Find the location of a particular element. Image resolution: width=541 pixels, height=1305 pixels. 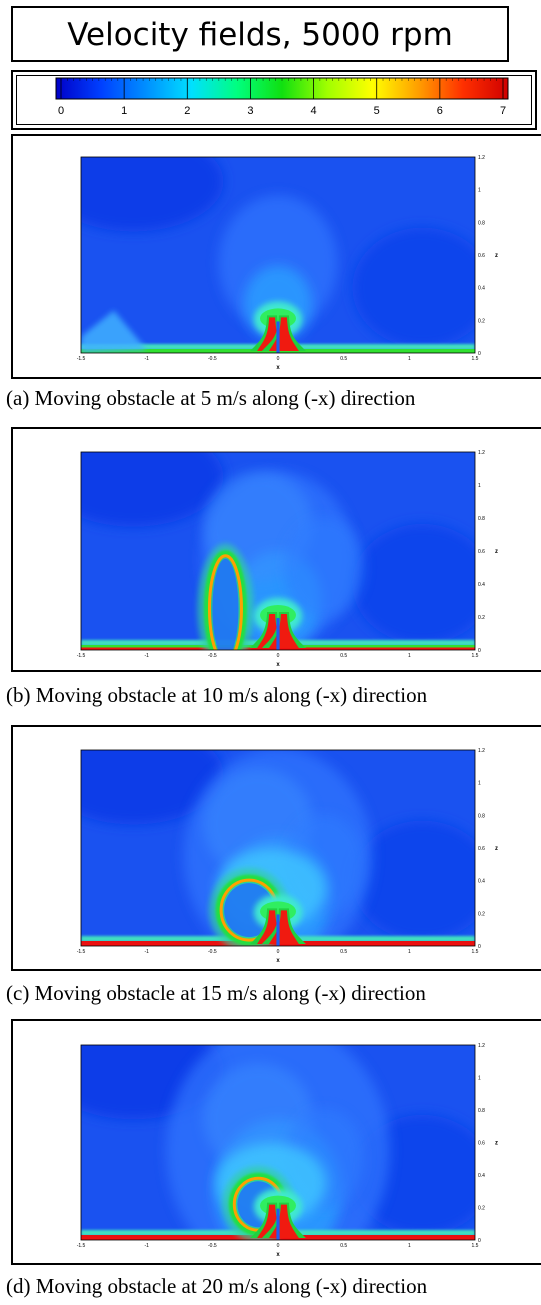

colorbar-tick-label: 5 is located at coordinates (377, 111).